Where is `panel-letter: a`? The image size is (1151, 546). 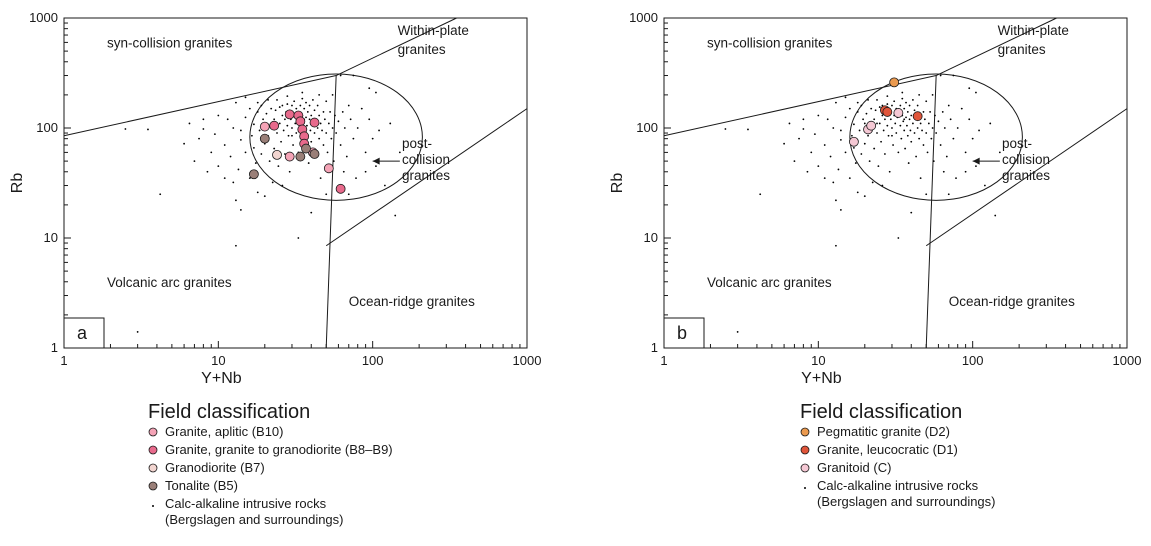
panel-letter: a is located at coordinates (82, 333).